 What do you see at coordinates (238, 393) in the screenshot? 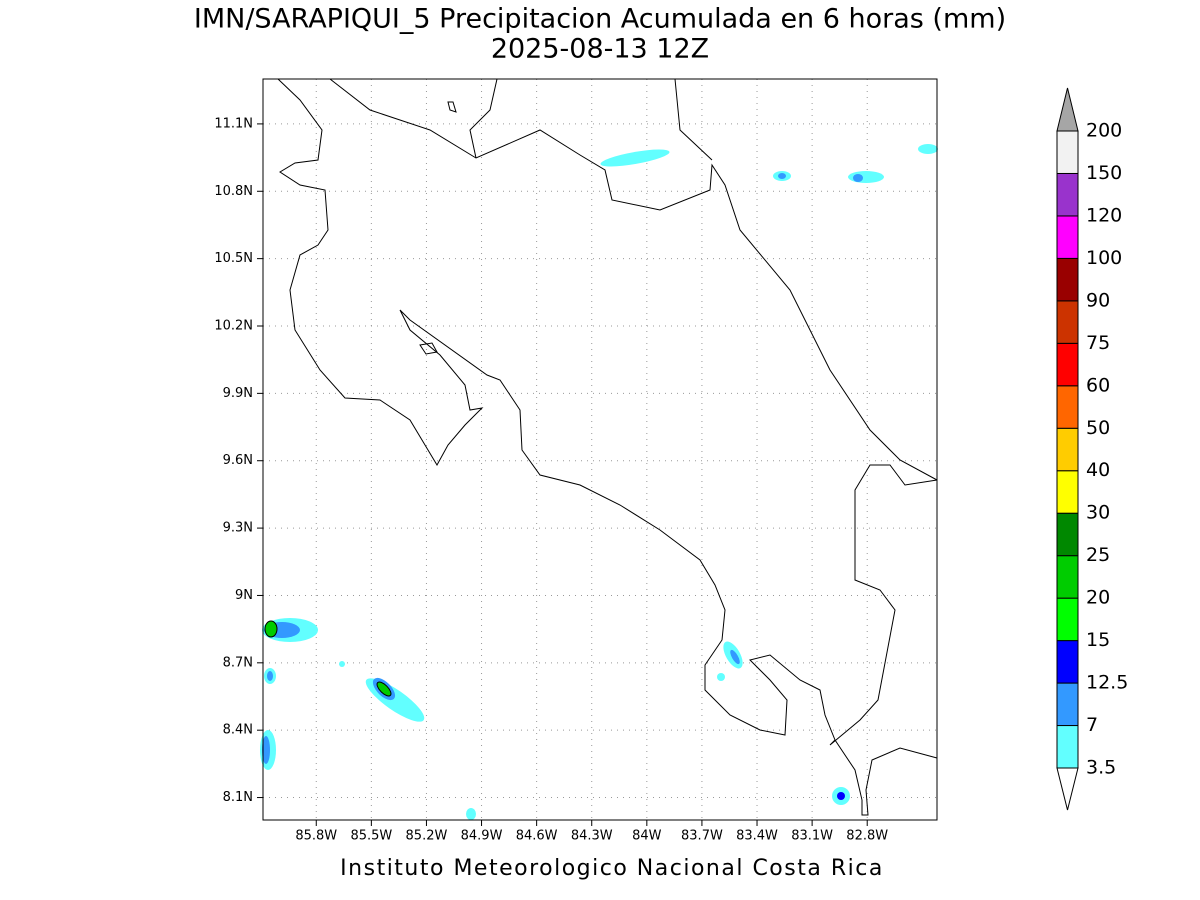
I see `y-tick-label: 9.9N` at bounding box center [238, 393].